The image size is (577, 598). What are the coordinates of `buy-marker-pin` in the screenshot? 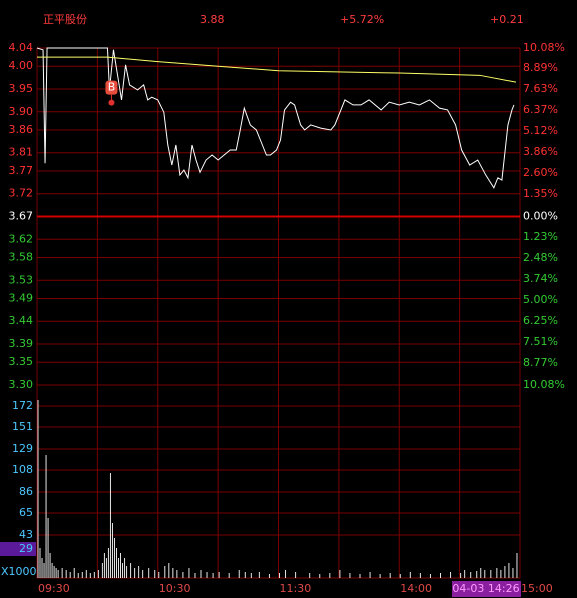 It's located at (111, 102).